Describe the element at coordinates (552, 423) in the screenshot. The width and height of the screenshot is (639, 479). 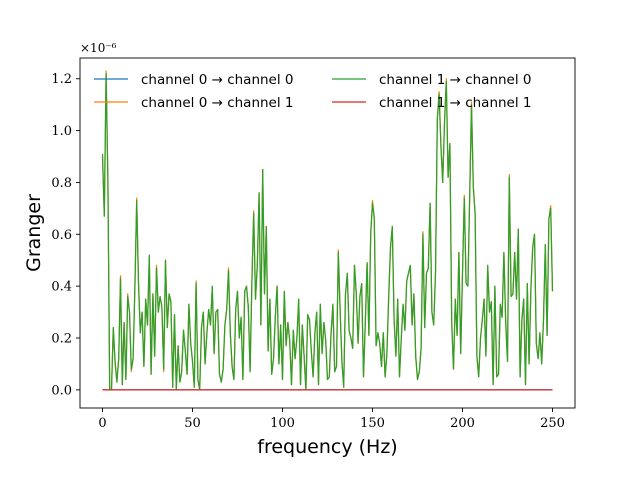
I see `x-tick-label: 250` at that location.